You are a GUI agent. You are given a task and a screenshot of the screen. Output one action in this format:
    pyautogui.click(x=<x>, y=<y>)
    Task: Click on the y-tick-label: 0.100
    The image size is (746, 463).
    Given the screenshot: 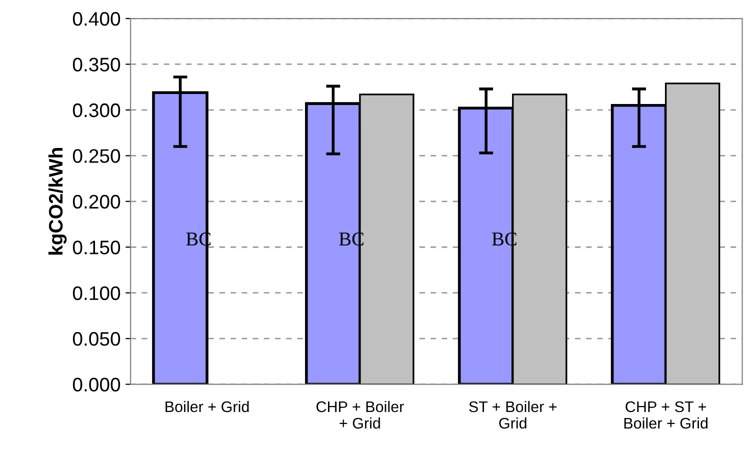 What is the action you would take?
    pyautogui.click(x=96, y=293)
    